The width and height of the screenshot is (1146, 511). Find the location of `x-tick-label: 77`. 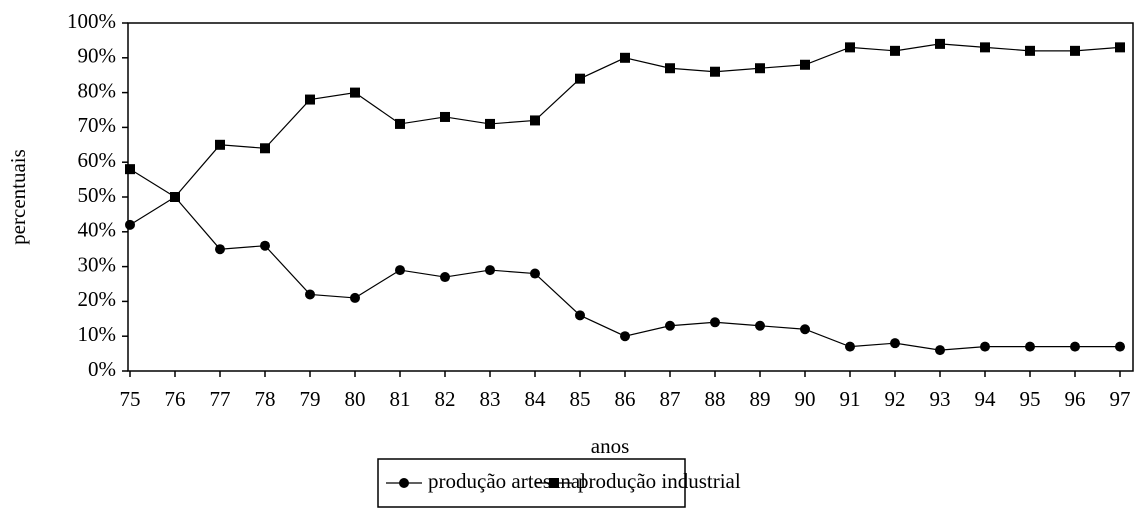

x-tick-label: 77 is located at coordinates (220, 399).